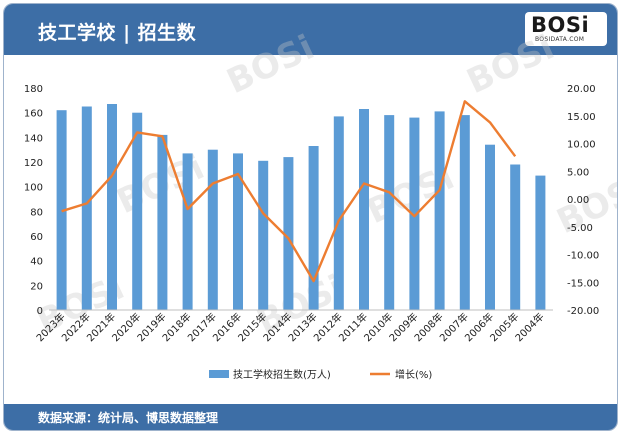 The image size is (621, 433). Describe the element at coordinates (581, 145) in the screenshot. I see `y-right-tick-label: 10.00` at that location.